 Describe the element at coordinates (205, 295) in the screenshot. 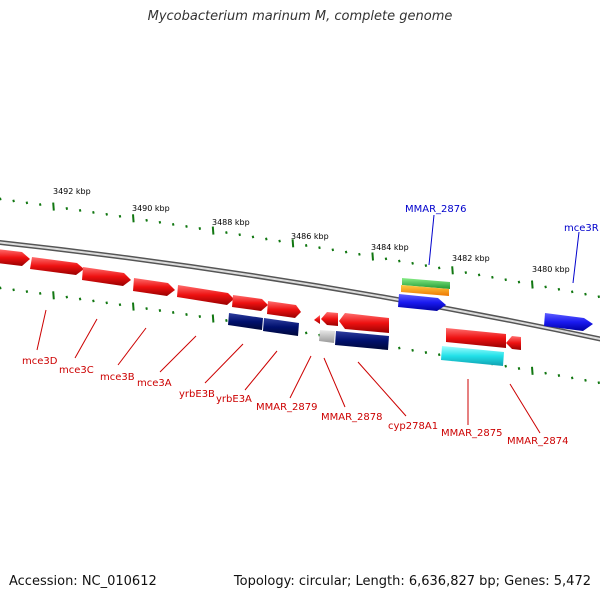

I see `gene-yrbe3b` at that location.